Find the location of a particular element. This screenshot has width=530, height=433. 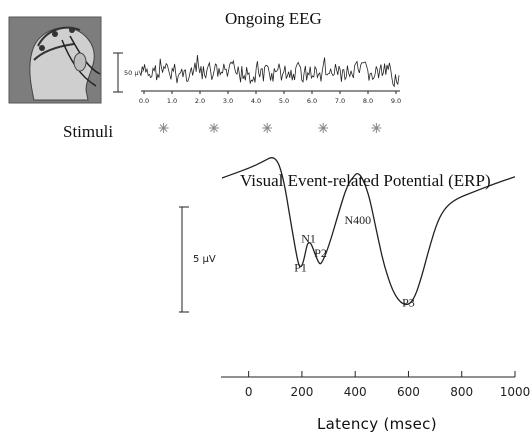

eeg-tick-label: 1.0 is located at coordinates (172, 101).